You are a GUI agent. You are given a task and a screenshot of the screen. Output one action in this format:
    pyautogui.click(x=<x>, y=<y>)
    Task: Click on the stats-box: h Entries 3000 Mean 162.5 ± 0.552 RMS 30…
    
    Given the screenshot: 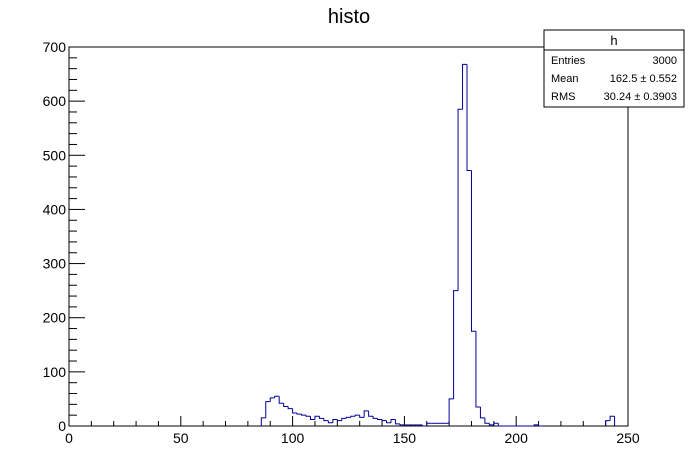 What is the action you would take?
    pyautogui.click(x=614, y=68)
    